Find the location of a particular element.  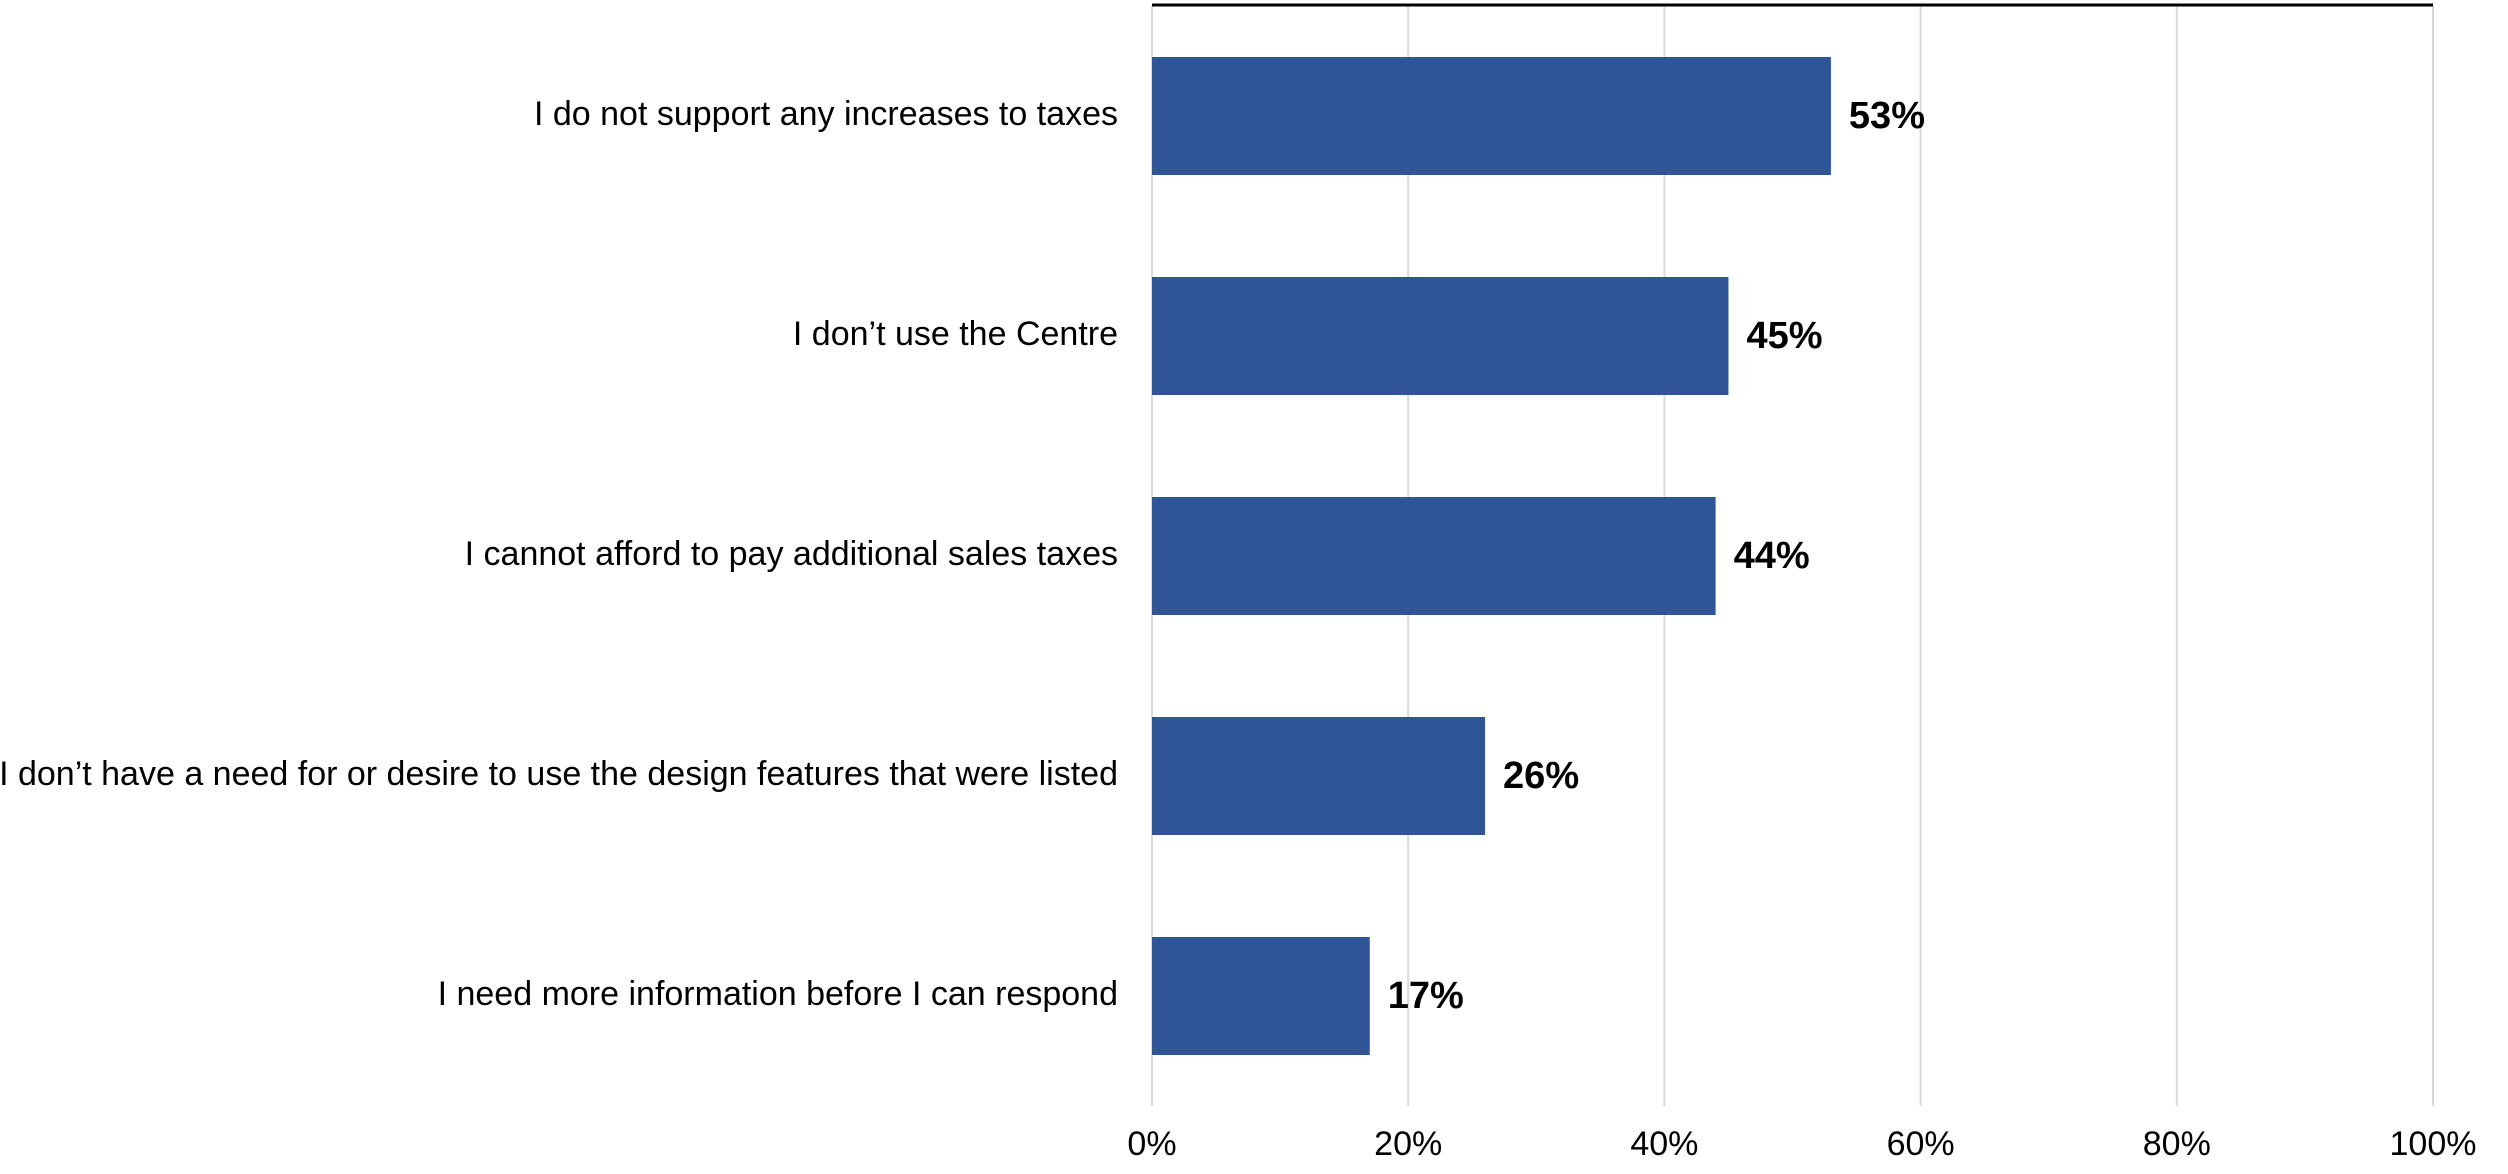

data-label-4: 26% is located at coordinates (1541, 776).